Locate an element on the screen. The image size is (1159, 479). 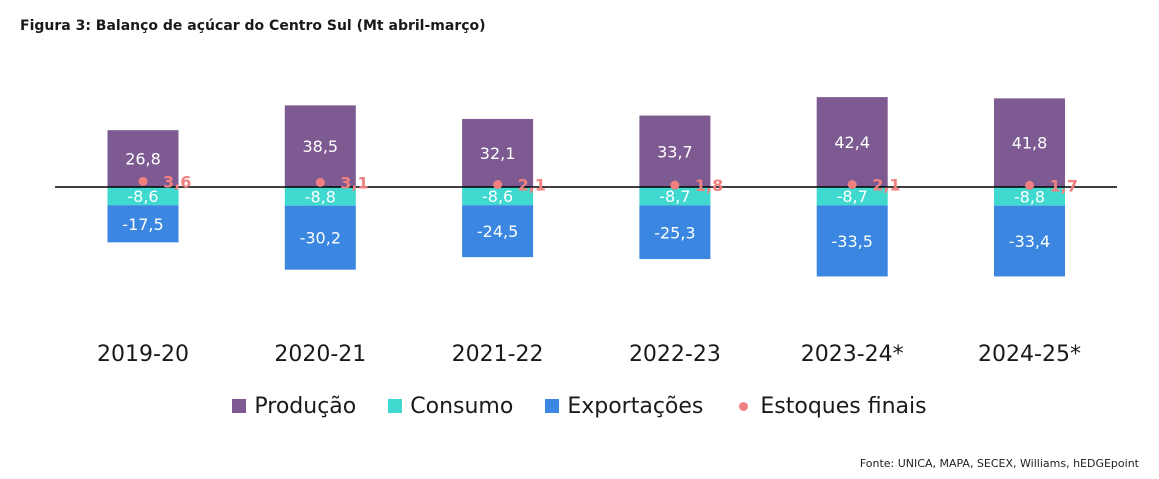
x-tick-label: 2023-24* is located at coordinates (852, 354).